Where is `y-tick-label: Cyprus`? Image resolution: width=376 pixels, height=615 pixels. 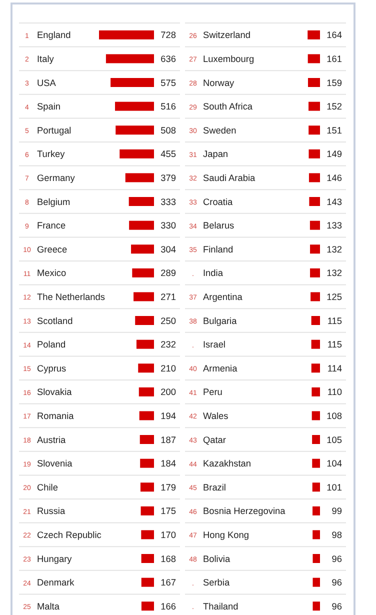
y-tick-label: Cyprus is located at coordinates (52, 368).